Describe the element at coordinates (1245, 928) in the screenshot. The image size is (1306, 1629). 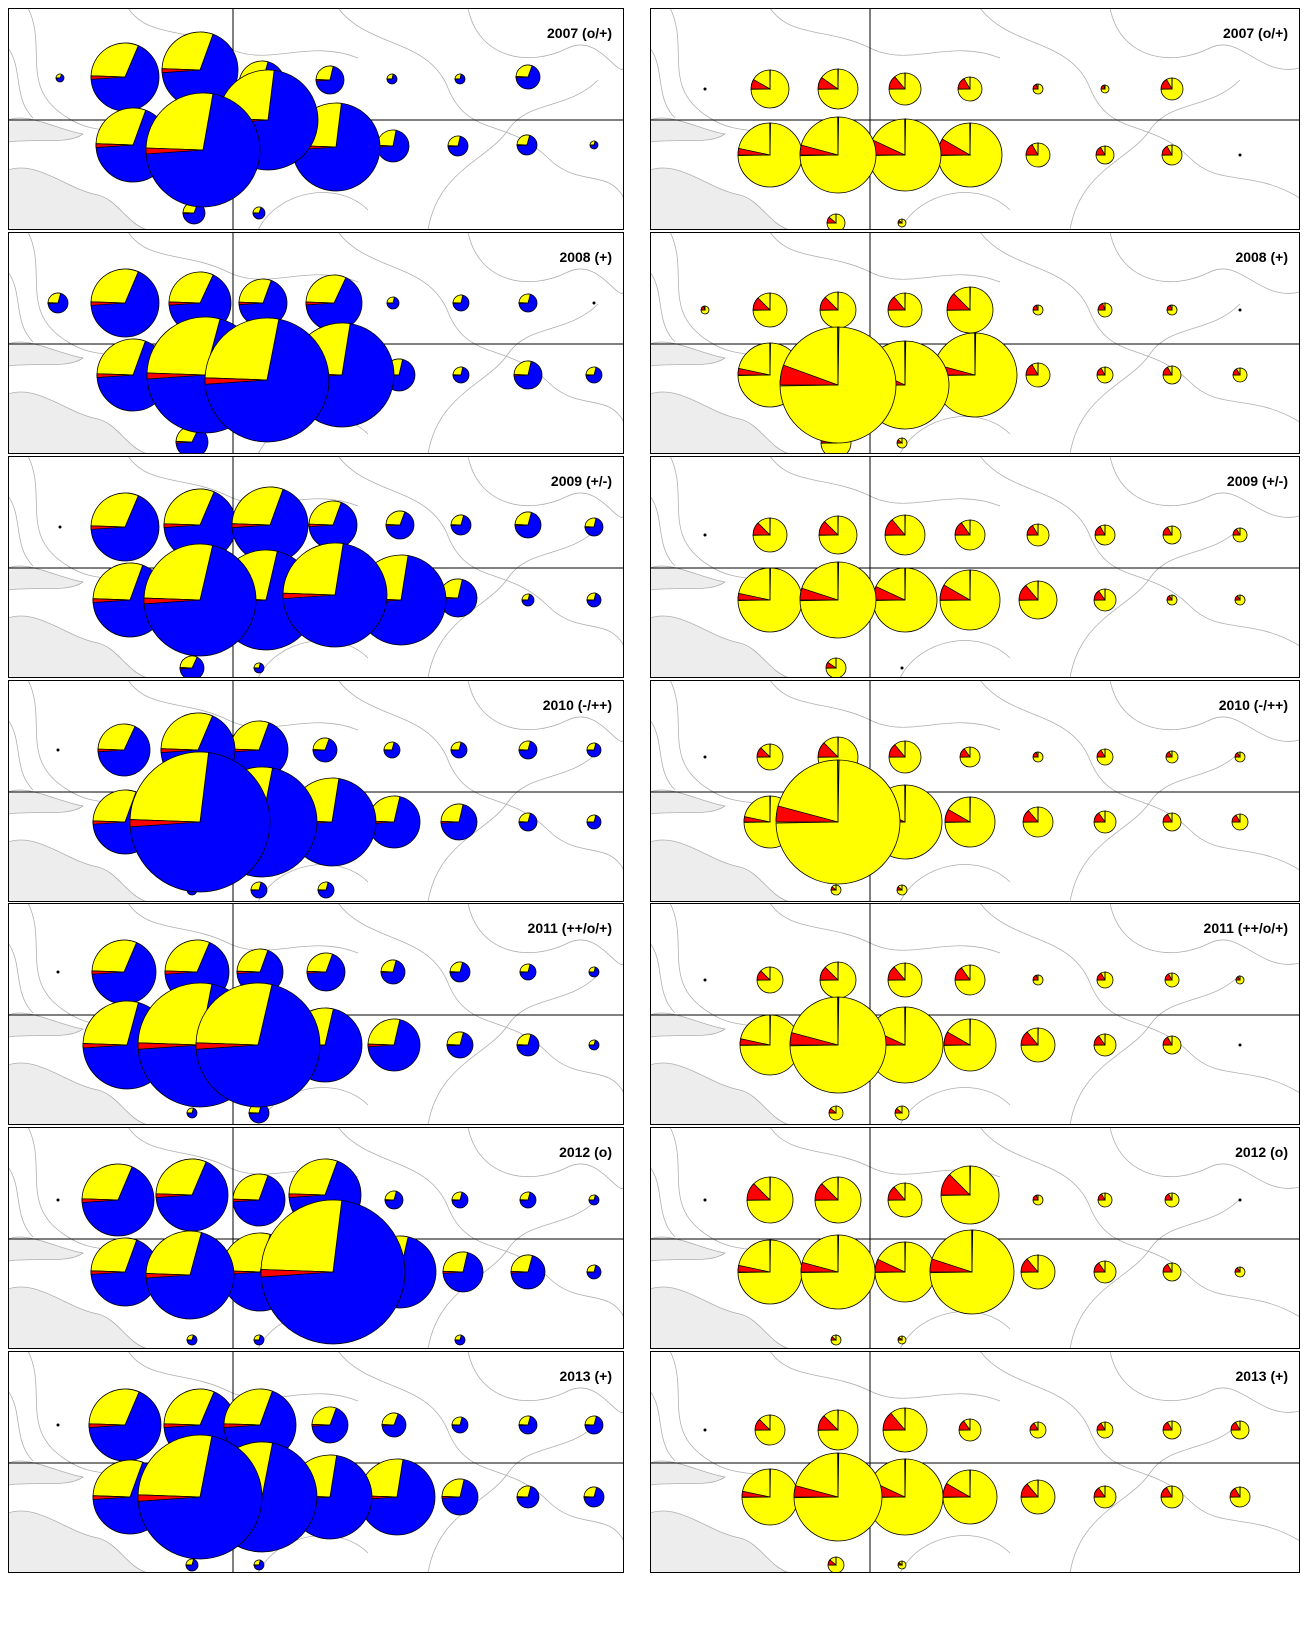
I see `panel-year-label: 2011 (++/o/+)` at that location.